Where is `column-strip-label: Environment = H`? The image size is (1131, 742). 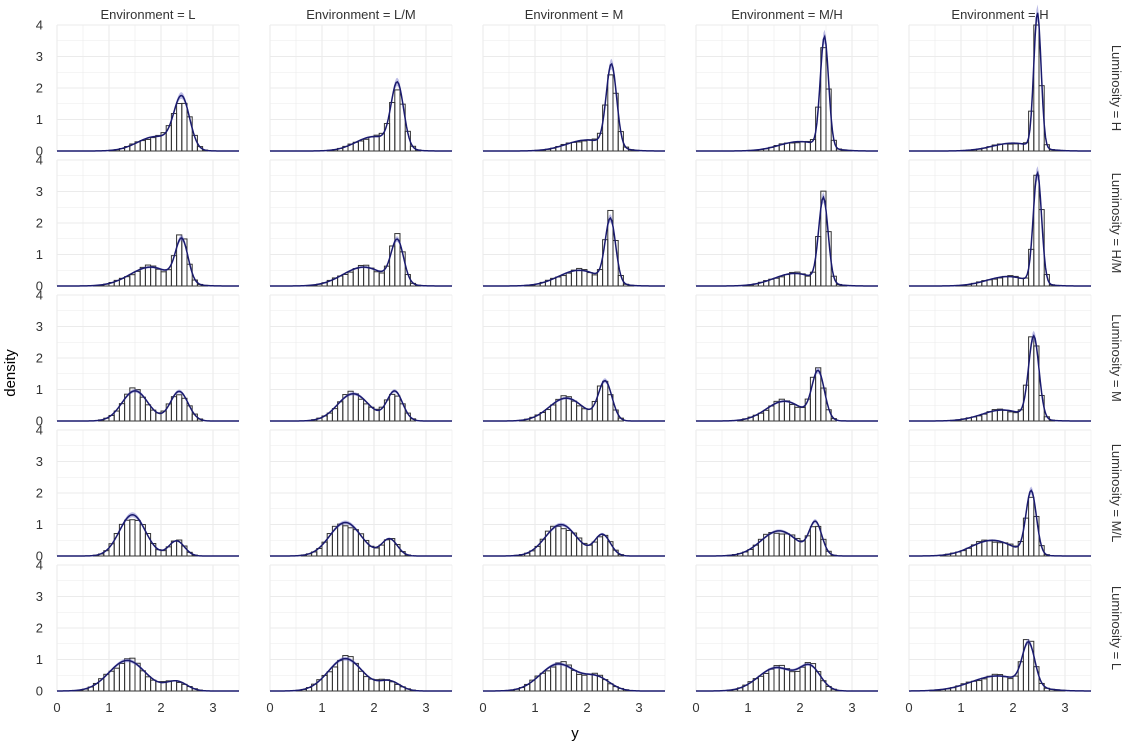
column-strip-label: Environment = H is located at coordinates (999, 14).